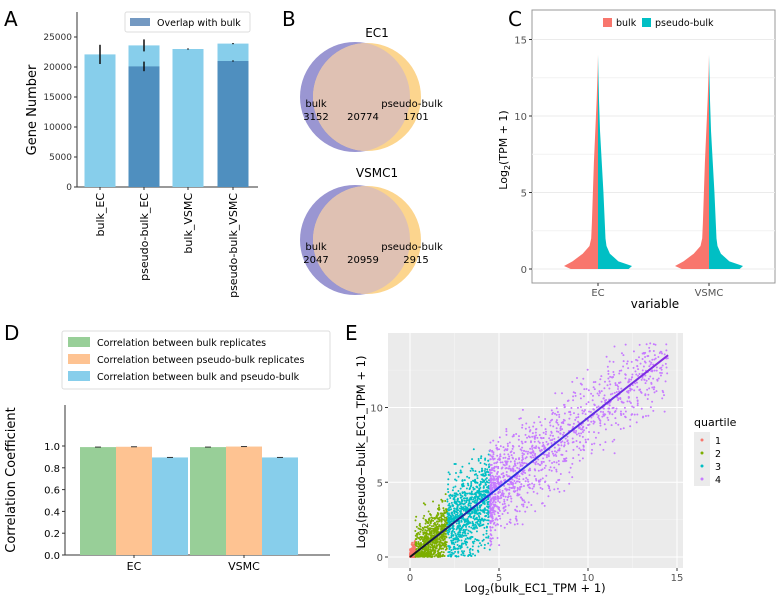  Describe the element at coordinates (709, 293) in the screenshot. I see `x-tick-label: VSMC` at that location.